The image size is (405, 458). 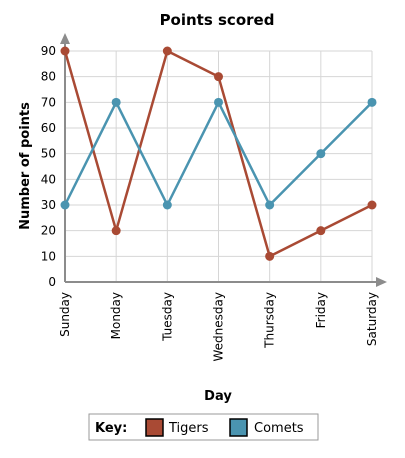 I want to click on y-tick-label: 80, so click(x=48, y=77).